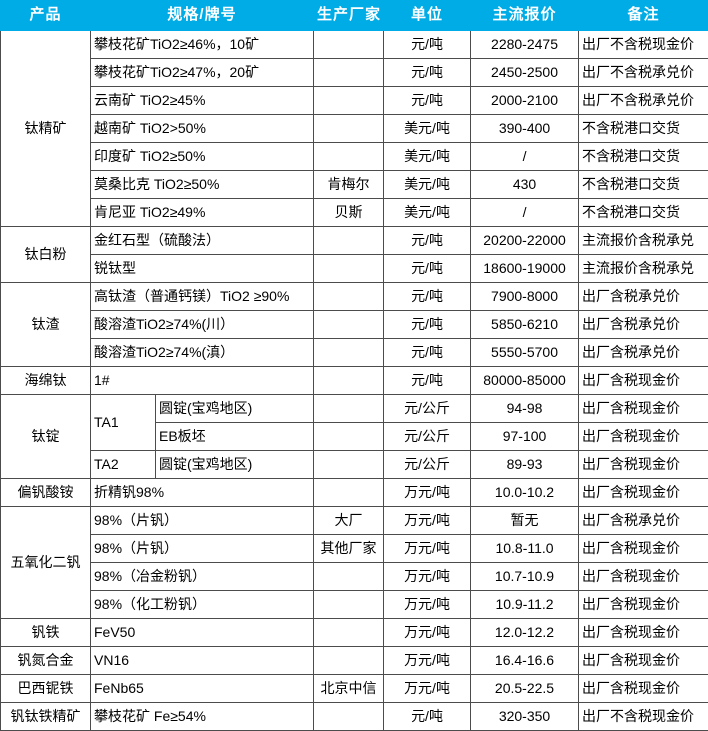 This screenshot has height=731, width=708. Describe the element at coordinates (349, 688) in the screenshot. I see `manufacturer-cell: 北京中信` at that location.